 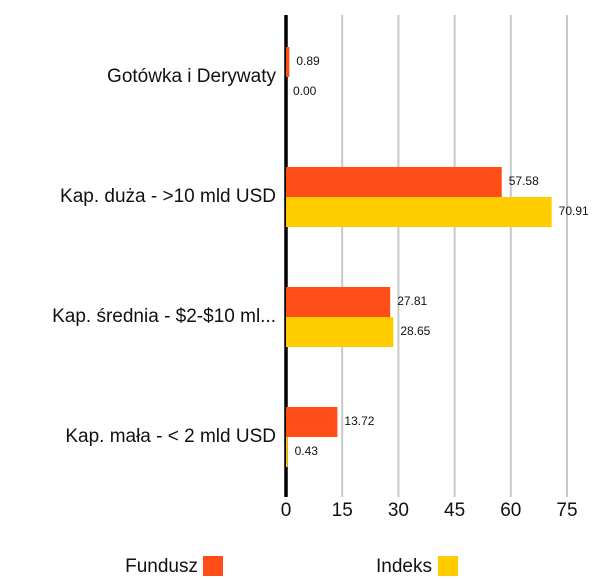 I want to click on value-label: 13.72, so click(x=359, y=421).